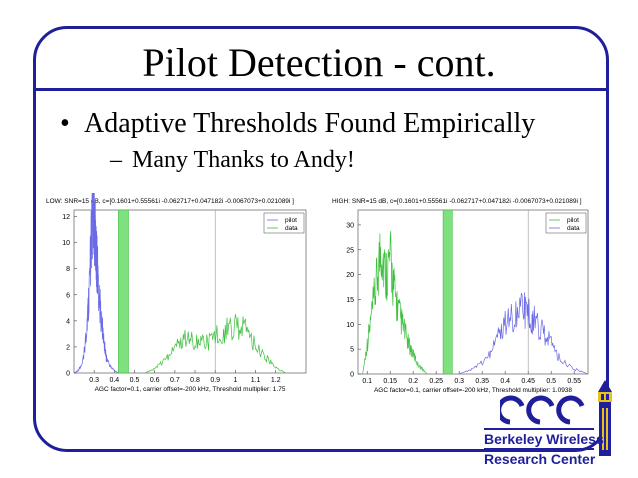 The image size is (638, 478). Describe the element at coordinates (175, 380) in the screenshot. I see `x-tick-label: 0.7` at that location.